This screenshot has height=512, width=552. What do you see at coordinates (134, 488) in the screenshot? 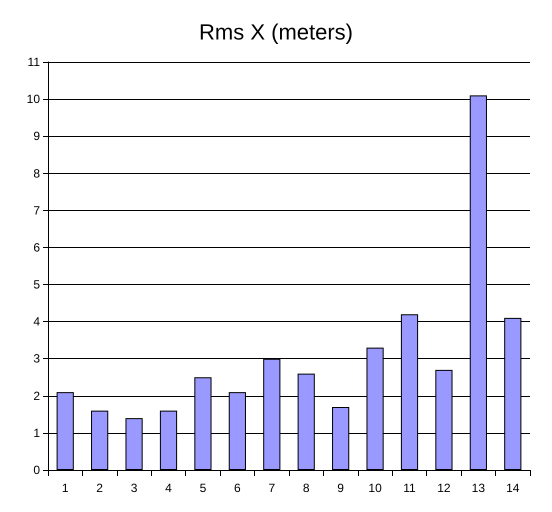
I see `x-tick-label: 3` at bounding box center [134, 488].